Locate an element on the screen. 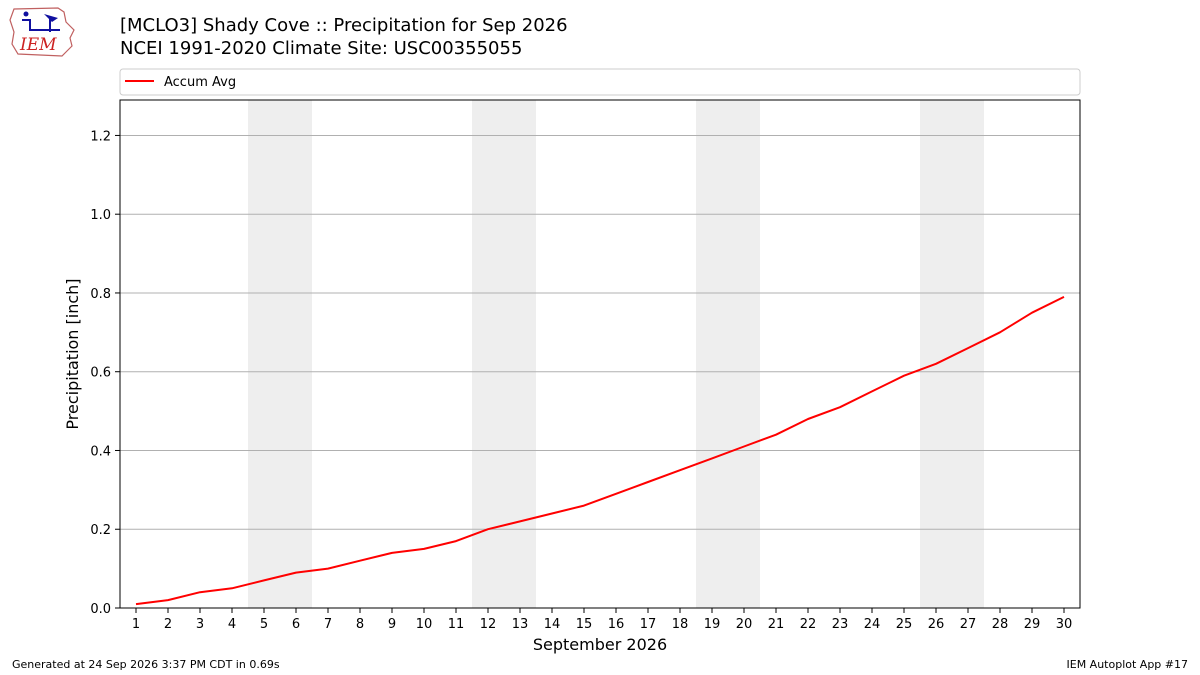  y-tick-label: 0.8 is located at coordinates (100, 294).